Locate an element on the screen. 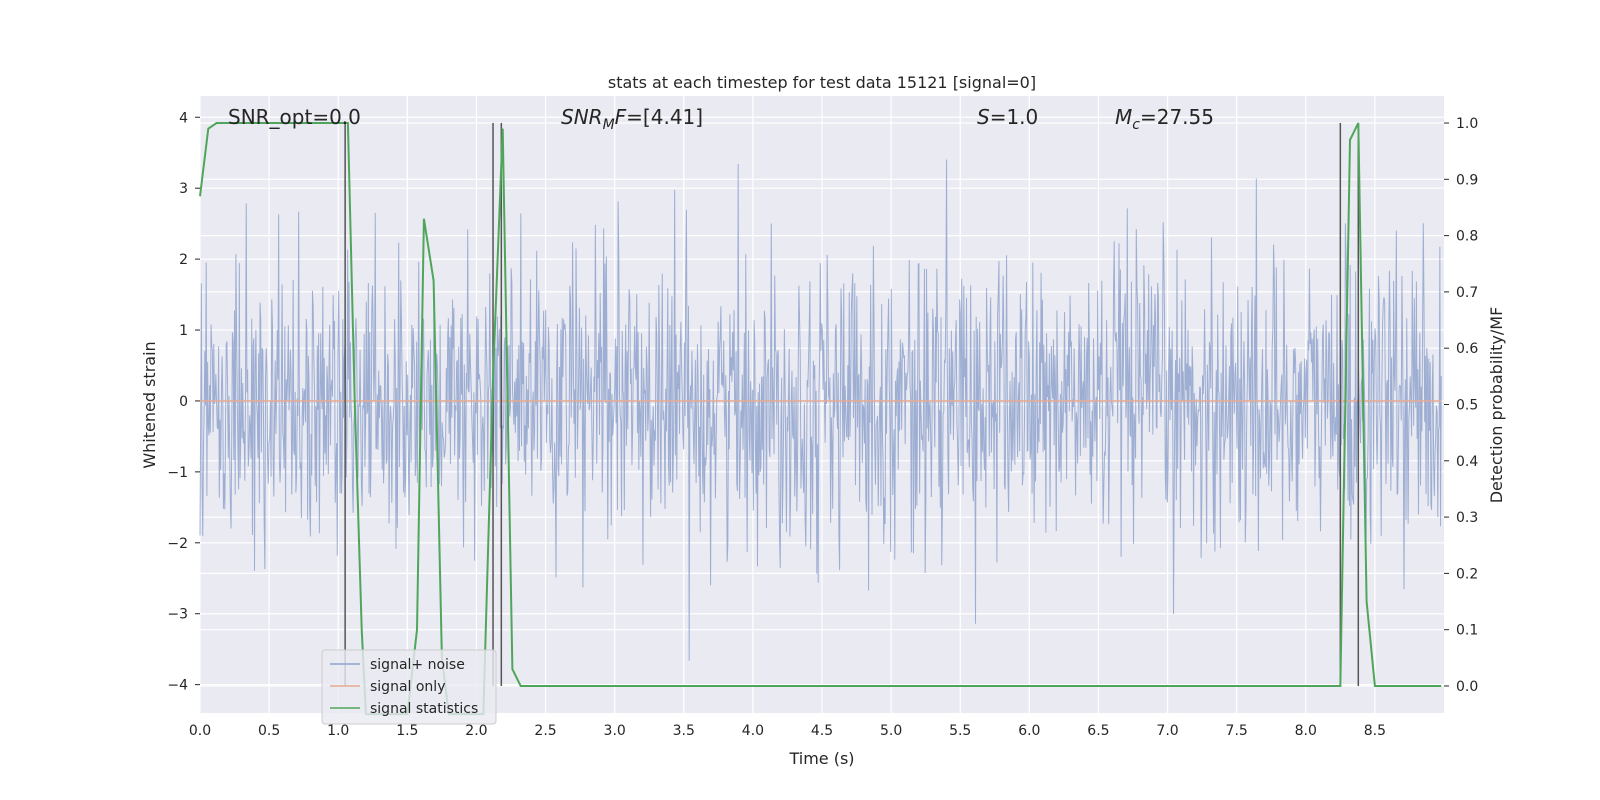 Image resolution: width=1600 pixels, height=800 pixels. s-symbol: S is located at coordinates (983, 117).